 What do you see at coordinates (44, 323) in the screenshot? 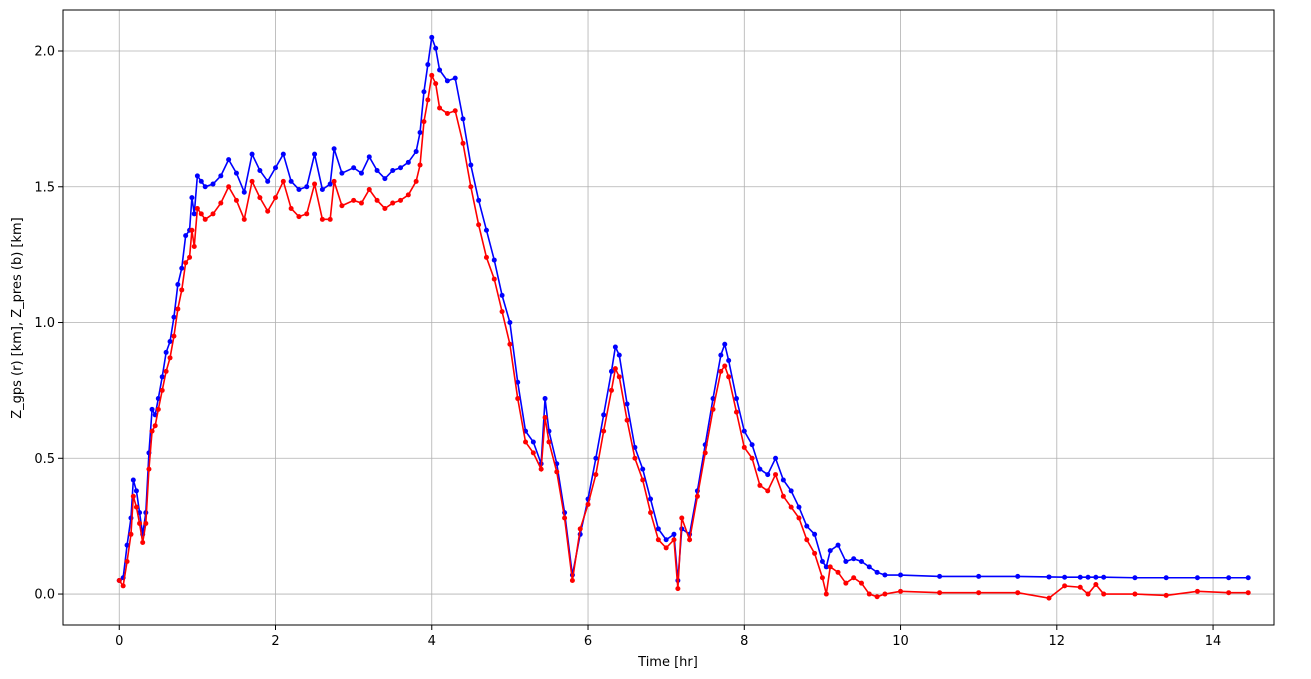
I see `y-tick-label: 1.0` at bounding box center [44, 323].